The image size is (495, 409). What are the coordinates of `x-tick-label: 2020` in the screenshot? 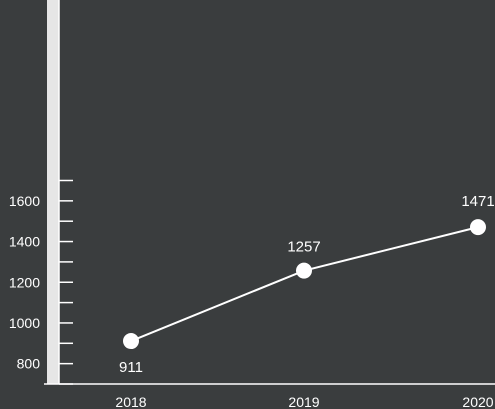 It's located at (477, 401).